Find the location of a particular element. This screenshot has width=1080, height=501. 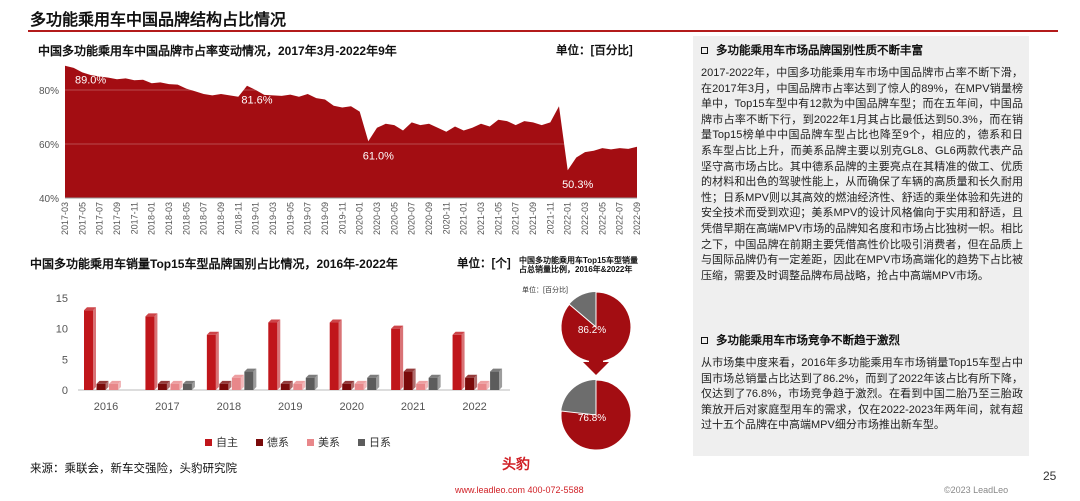

legend-label: 自主 is located at coordinates (227, 443).